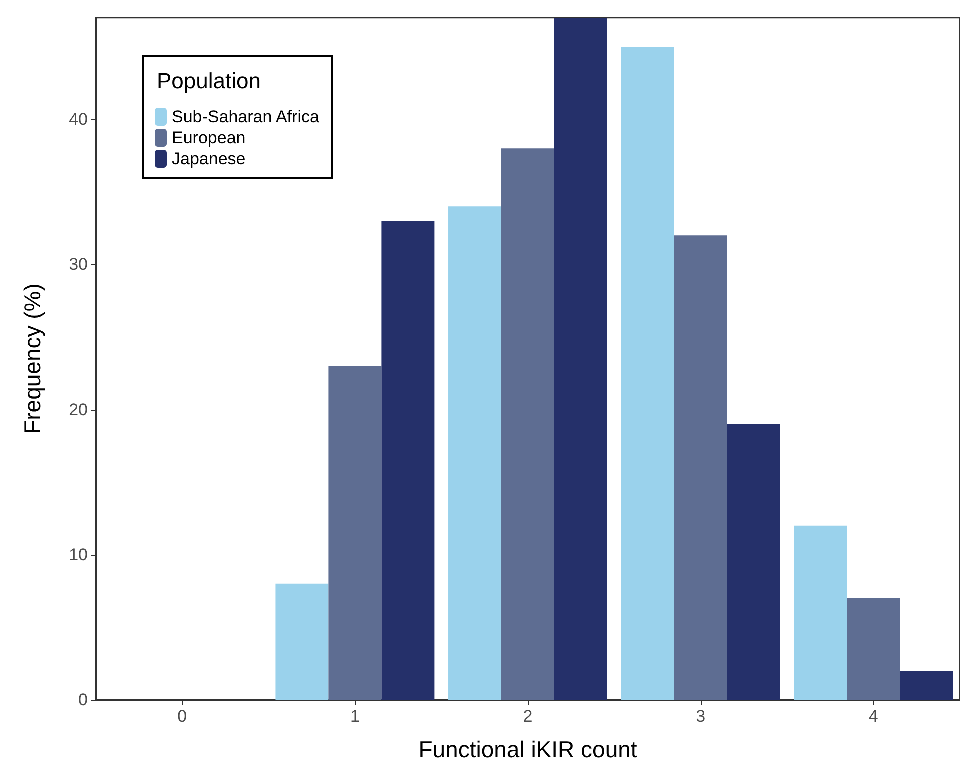 The width and height of the screenshot is (968, 774). Describe the element at coordinates (701, 716) in the screenshot. I see `x-tick-label: 3` at that location.